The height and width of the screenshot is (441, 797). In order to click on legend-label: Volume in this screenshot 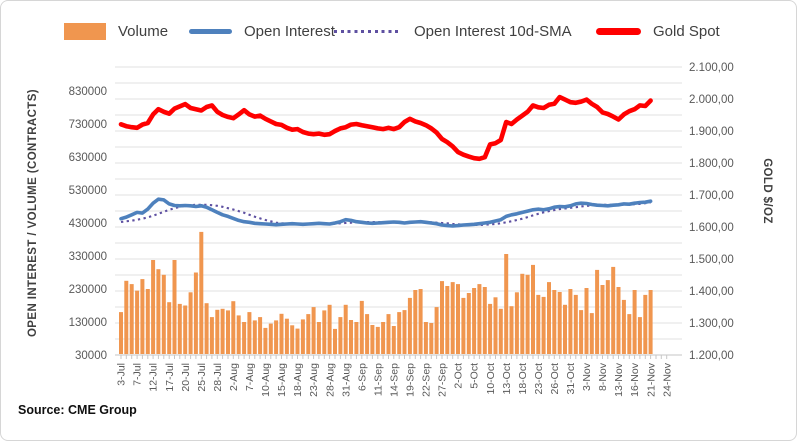, I will do `click(143, 31)`.